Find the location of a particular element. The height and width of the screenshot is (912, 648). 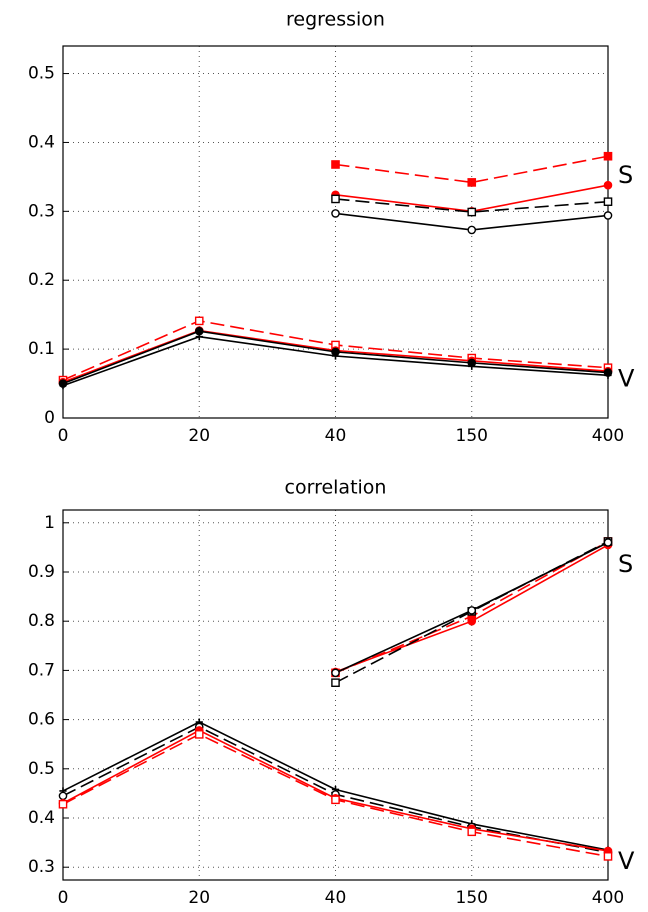

y-tick-label: 0 is located at coordinates (49, 418).